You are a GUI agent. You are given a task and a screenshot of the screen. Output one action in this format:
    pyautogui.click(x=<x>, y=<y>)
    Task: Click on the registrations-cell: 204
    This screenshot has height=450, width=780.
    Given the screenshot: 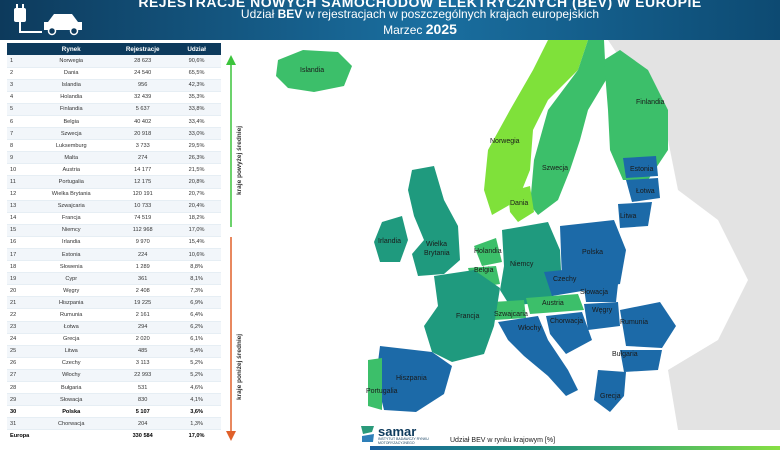 What is the action you would take?
    pyautogui.click(x=143, y=424)
    